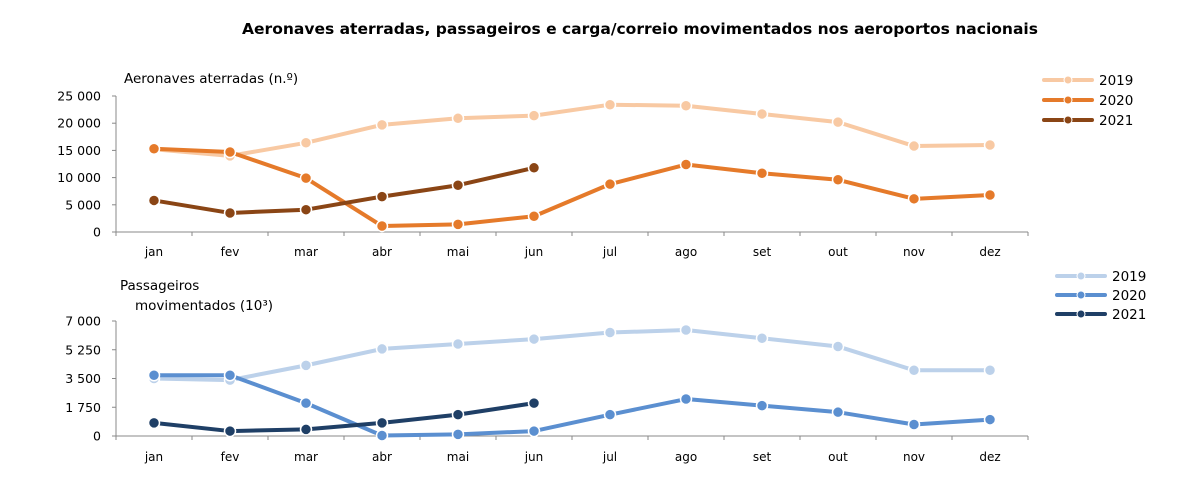 Image resolution: width=1200 pixels, height=485 pixels. I want to click on chart2-x-tick-label: mar, so click(306, 457).